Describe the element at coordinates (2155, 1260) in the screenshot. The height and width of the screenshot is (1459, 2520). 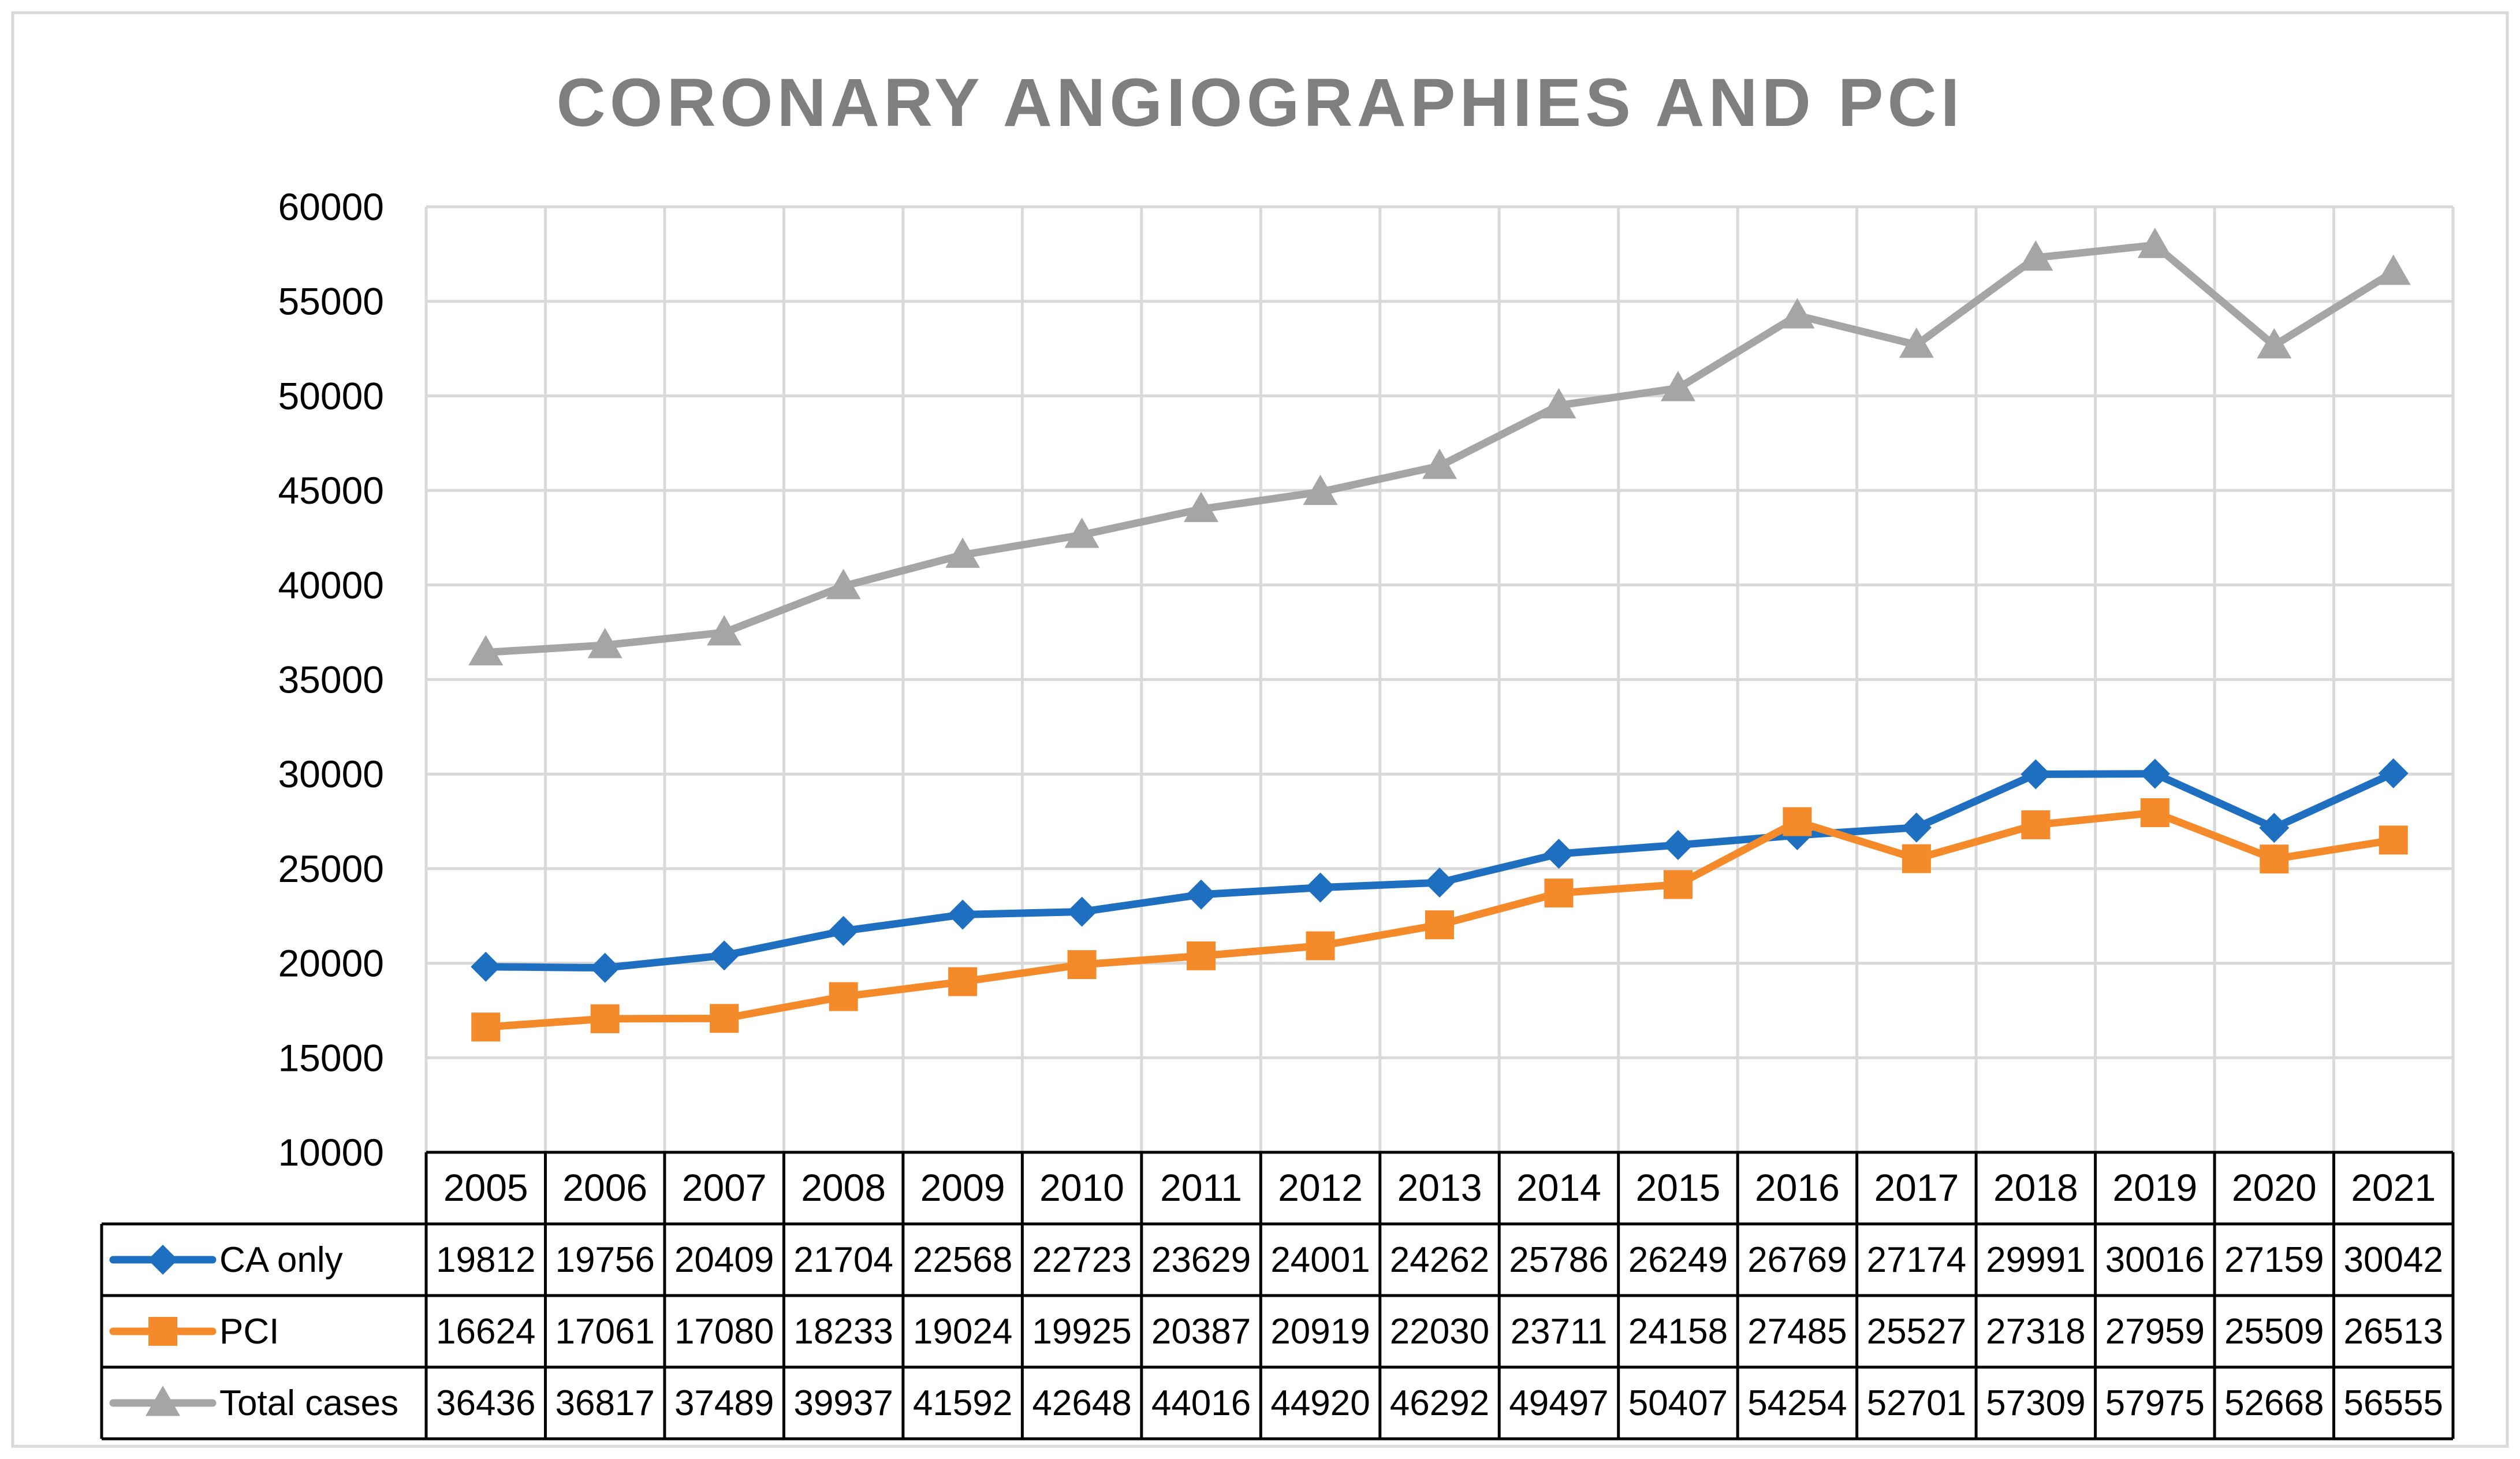
I see `data-label: 30016` at that location.